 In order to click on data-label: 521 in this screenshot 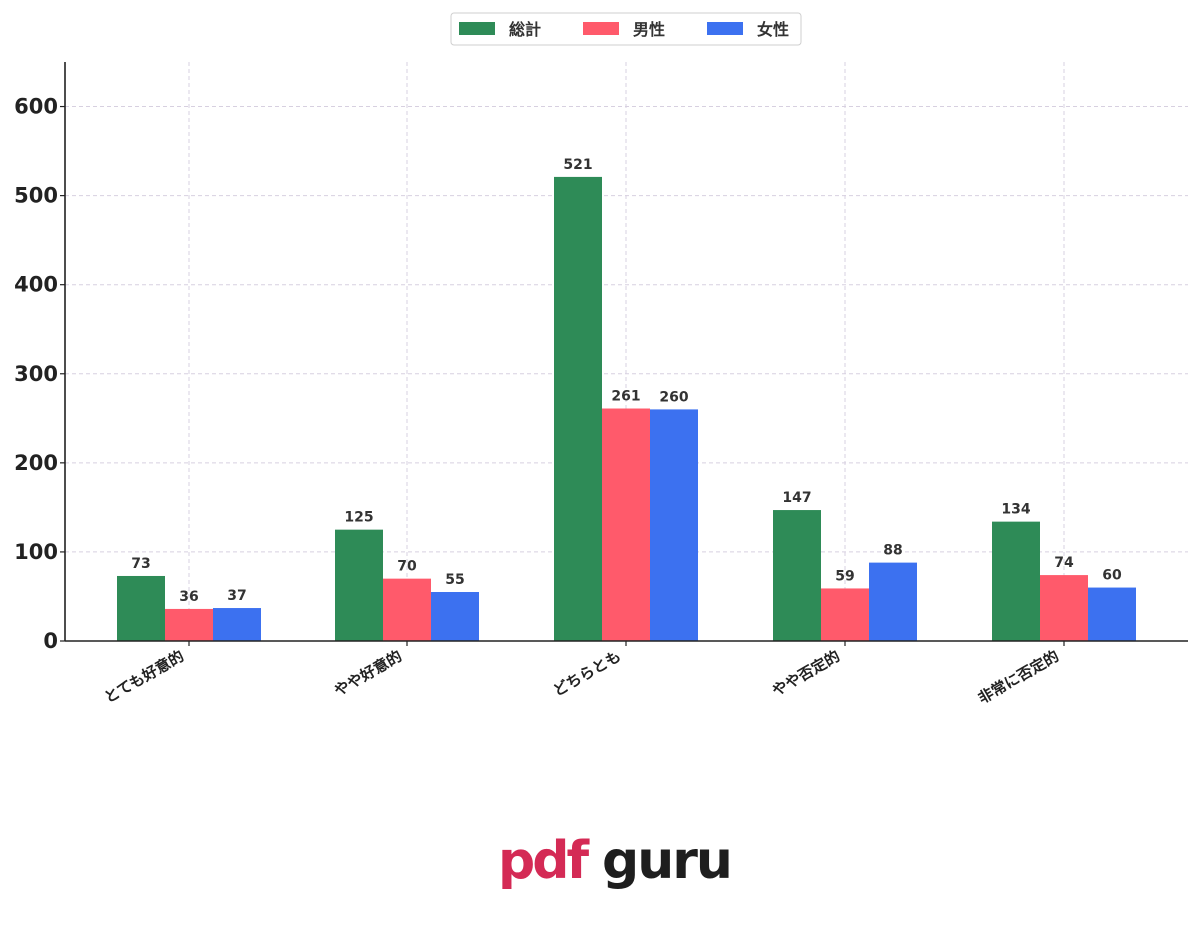, I will do `click(577, 165)`.